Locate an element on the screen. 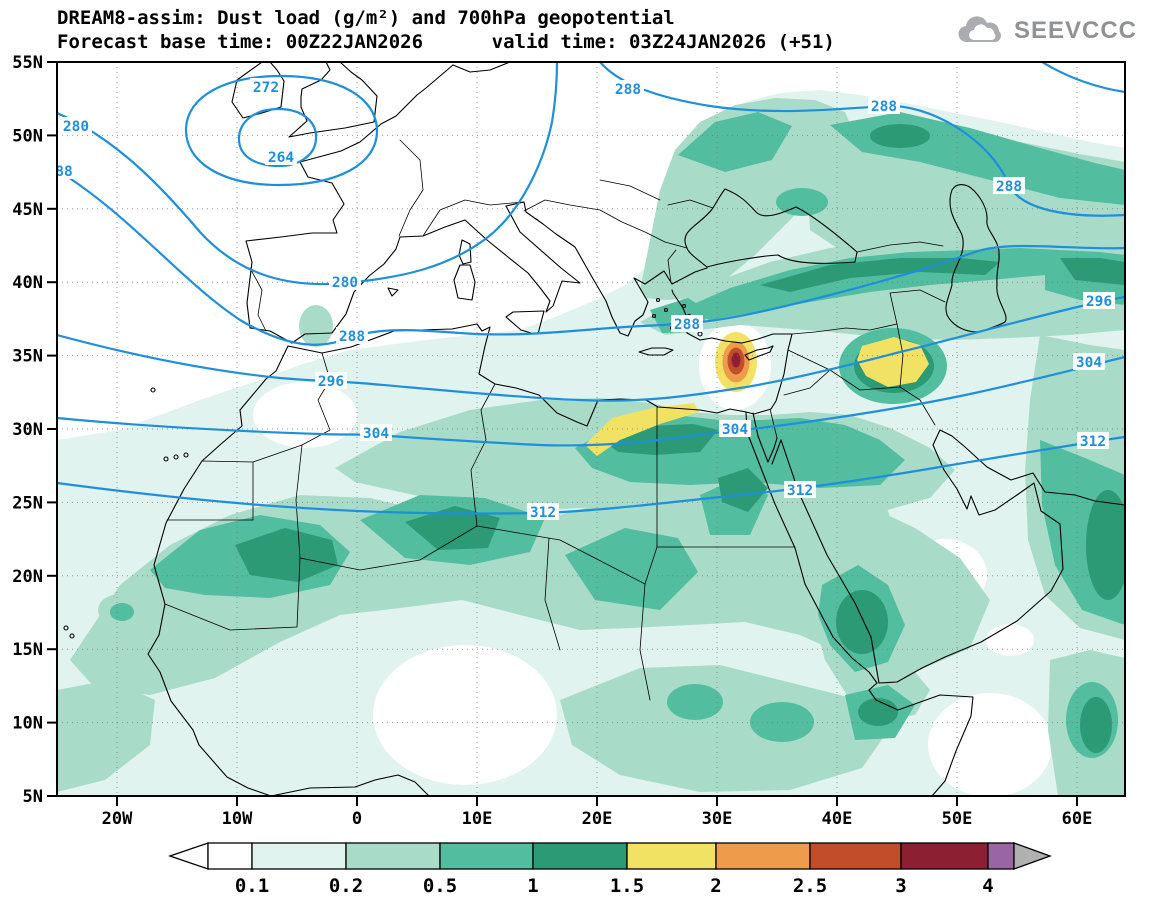 The width and height of the screenshot is (1165, 907). geopotential-contour-label: 264 is located at coordinates (281, 158).